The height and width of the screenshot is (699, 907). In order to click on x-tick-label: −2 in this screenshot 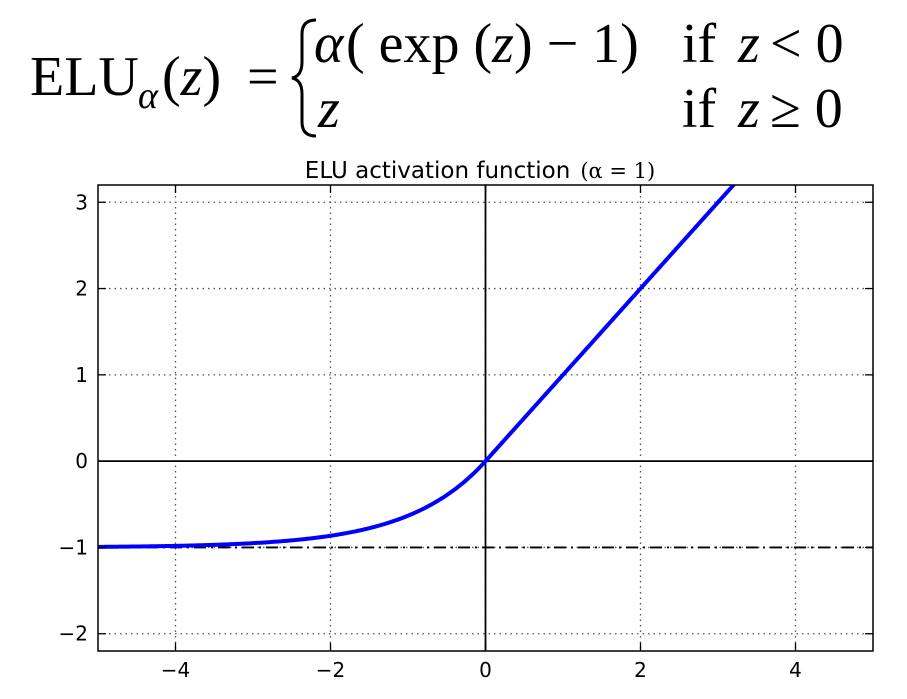, I will do `click(330, 670)`.